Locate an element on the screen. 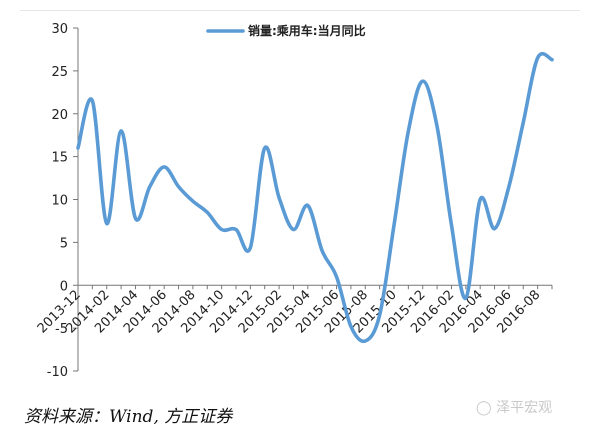 The image size is (600, 429). y-tick-label: 30 is located at coordinates (59, 29).